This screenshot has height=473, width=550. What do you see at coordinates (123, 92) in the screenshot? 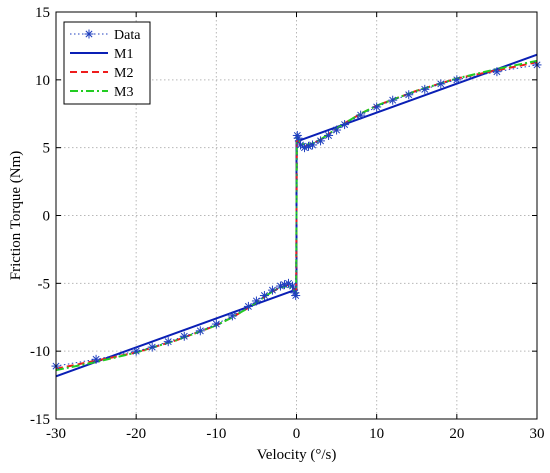
I see `legend-label-m3: M3` at bounding box center [123, 92].